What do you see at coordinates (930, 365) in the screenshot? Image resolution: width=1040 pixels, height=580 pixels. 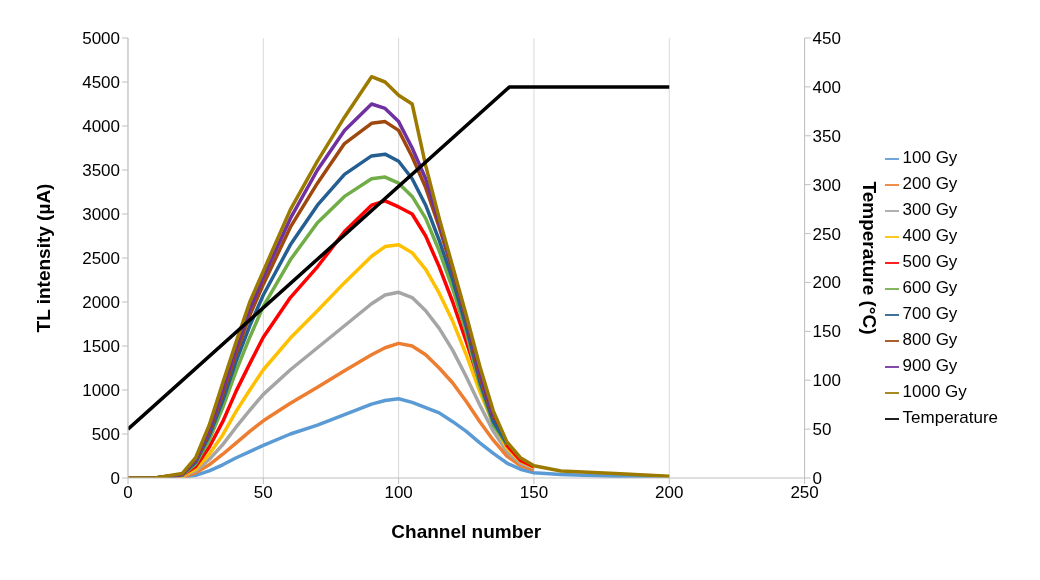 I see `legend-label: 900 Gy` at bounding box center [930, 365].